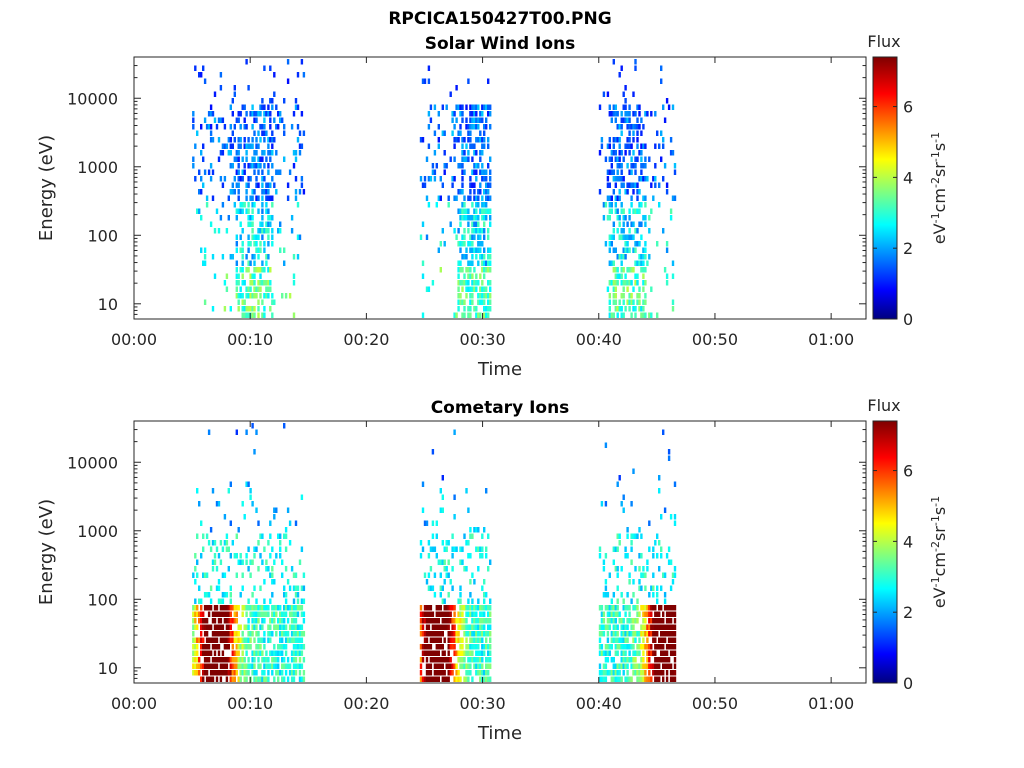  What do you see at coordinates (500, 44) in the screenshot?
I see `panel-title: Solar Wind Ions` at bounding box center [500, 44].